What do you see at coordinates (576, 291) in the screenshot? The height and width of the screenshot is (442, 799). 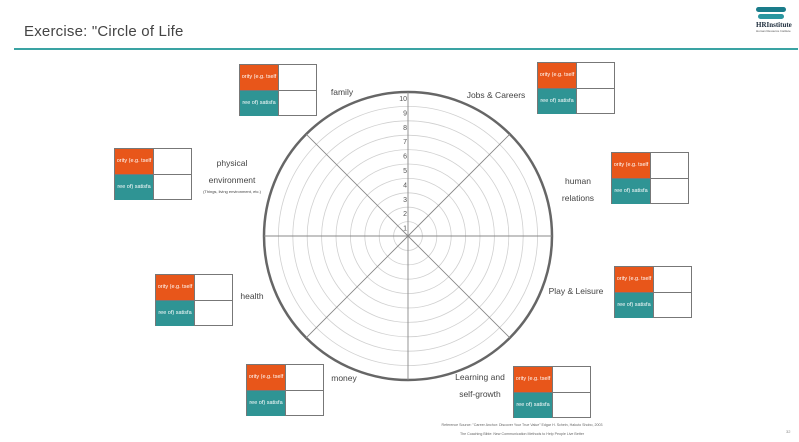 I see `segment-label-play-leisure: Play & Leisure` at bounding box center [576, 291].